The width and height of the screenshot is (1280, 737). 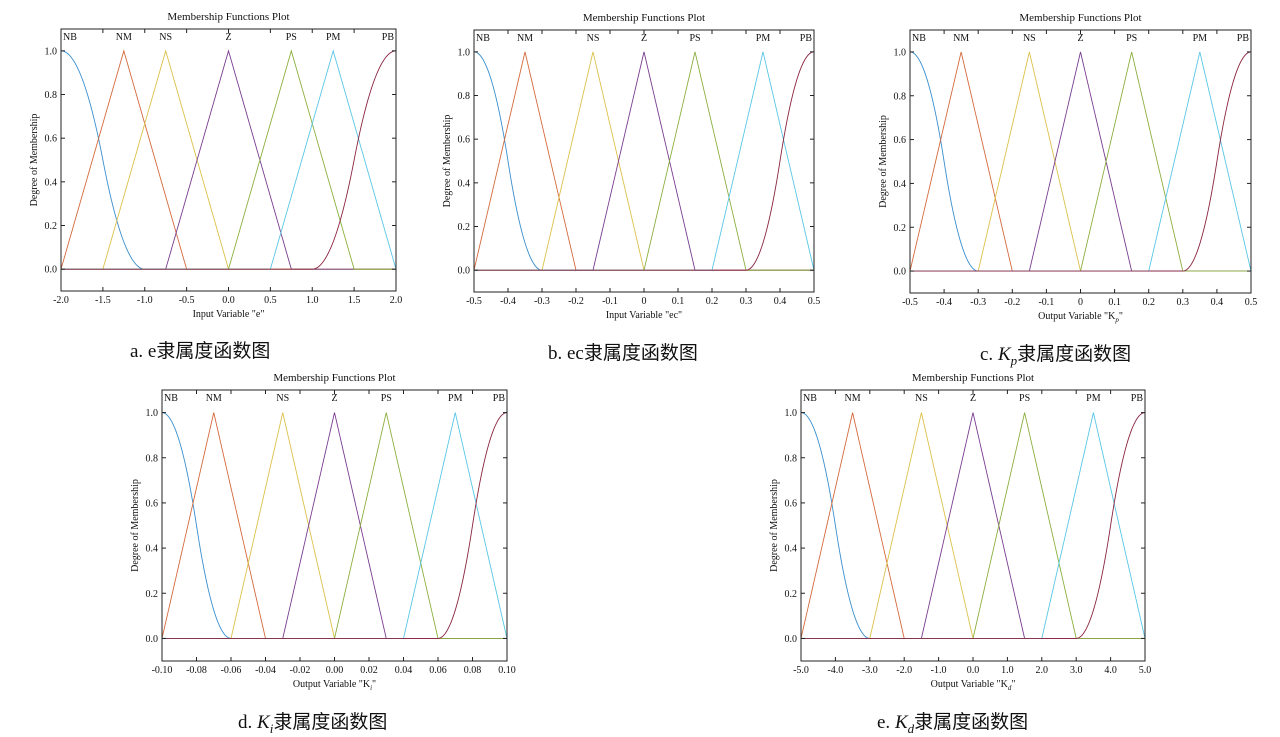 What do you see at coordinates (231, 670) in the screenshot?
I see `x-tick-label: -0.06` at bounding box center [231, 670].